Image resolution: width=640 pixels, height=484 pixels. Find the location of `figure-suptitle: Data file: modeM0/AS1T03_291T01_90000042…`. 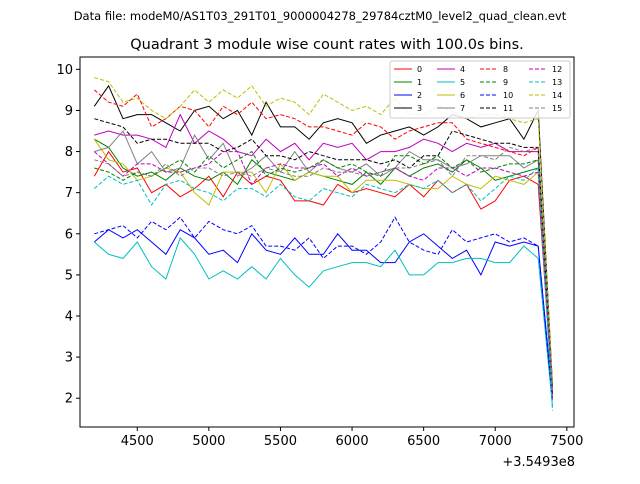

figure-suptitle: Data file: modeM0/AS1T03_291T01_90000042… is located at coordinates (320, 16).